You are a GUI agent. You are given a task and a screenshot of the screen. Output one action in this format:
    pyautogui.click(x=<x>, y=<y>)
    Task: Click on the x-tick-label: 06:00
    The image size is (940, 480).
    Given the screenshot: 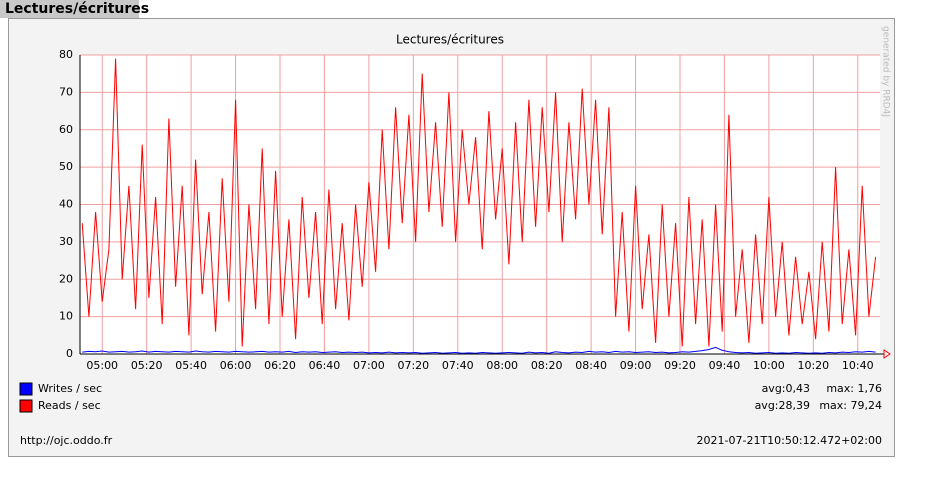 What is the action you would take?
    pyautogui.click(x=236, y=365)
    